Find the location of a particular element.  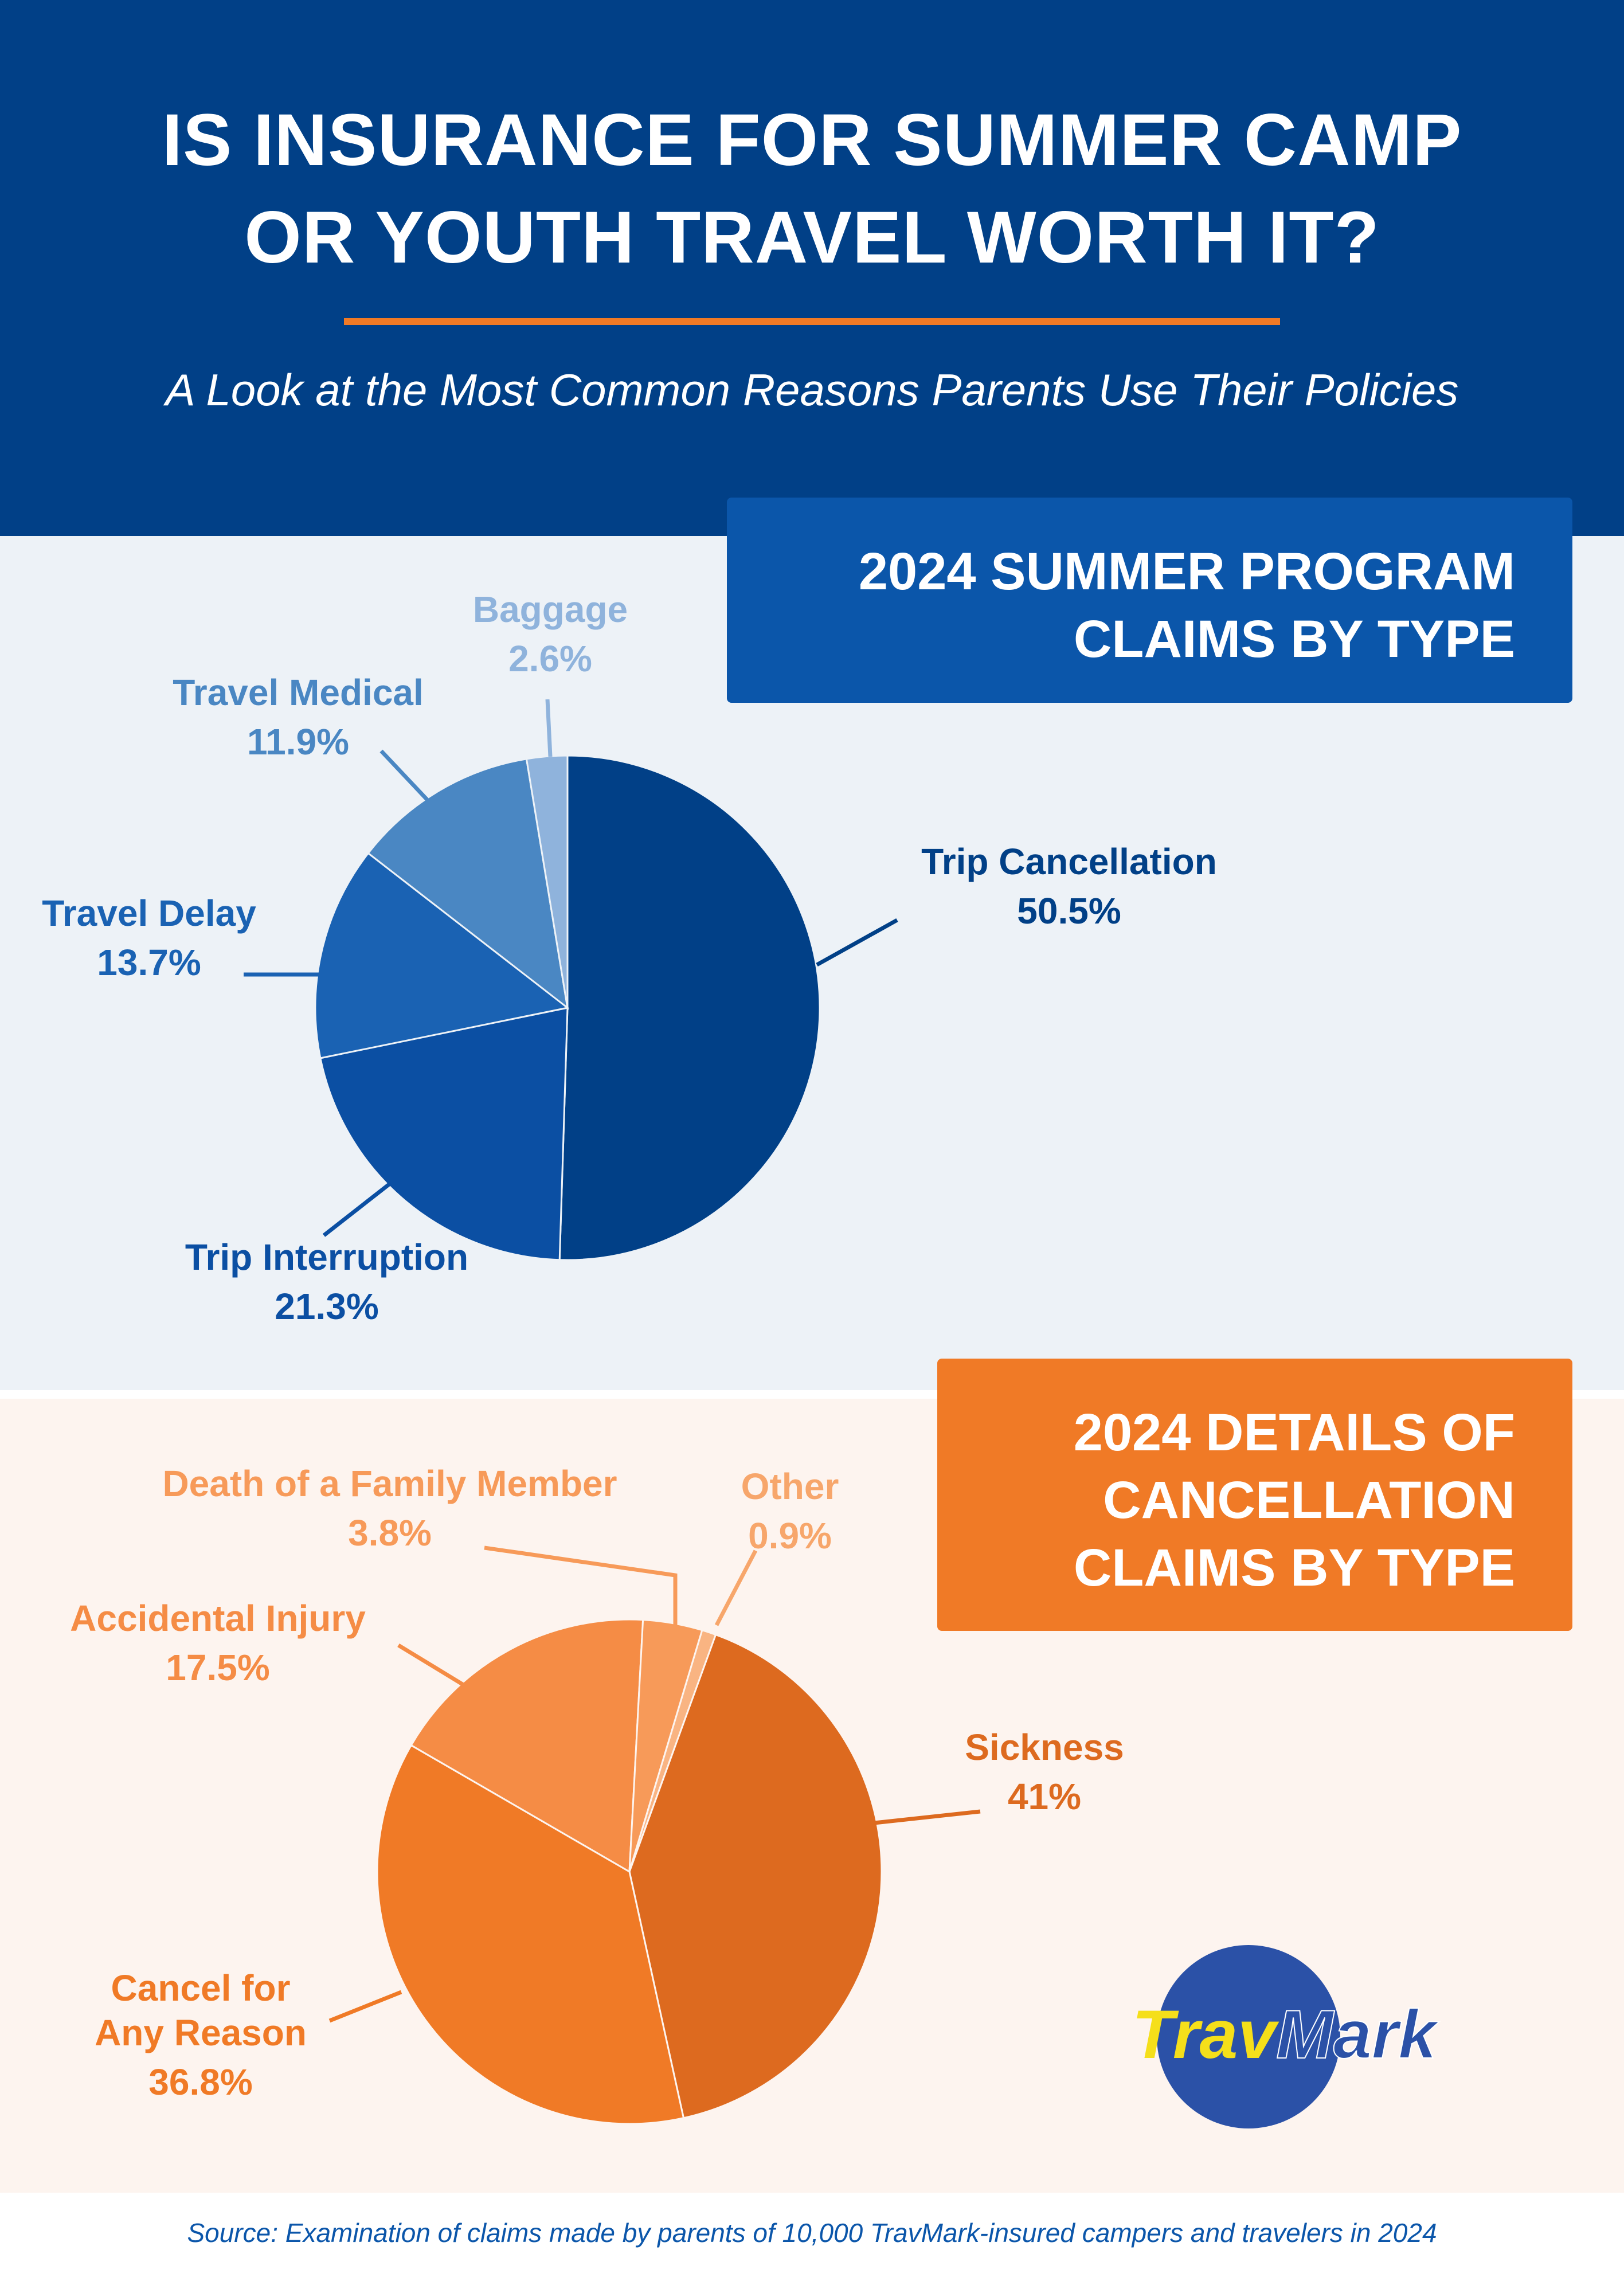

slice-label-sickness: Sickness 41% is located at coordinates (1044, 1772).